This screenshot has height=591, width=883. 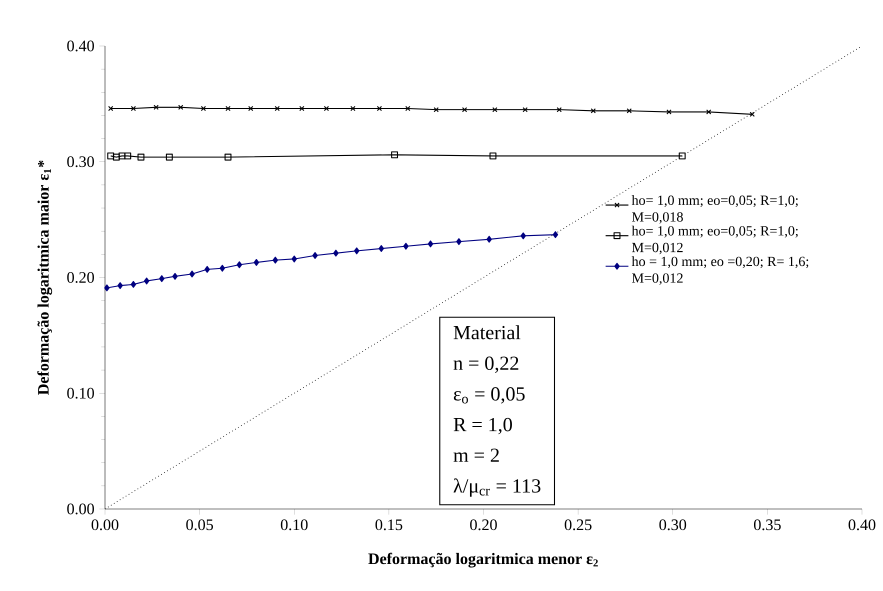 What do you see at coordinates (80, 393) in the screenshot?
I see `y-tick-label: 0.10` at bounding box center [80, 393].